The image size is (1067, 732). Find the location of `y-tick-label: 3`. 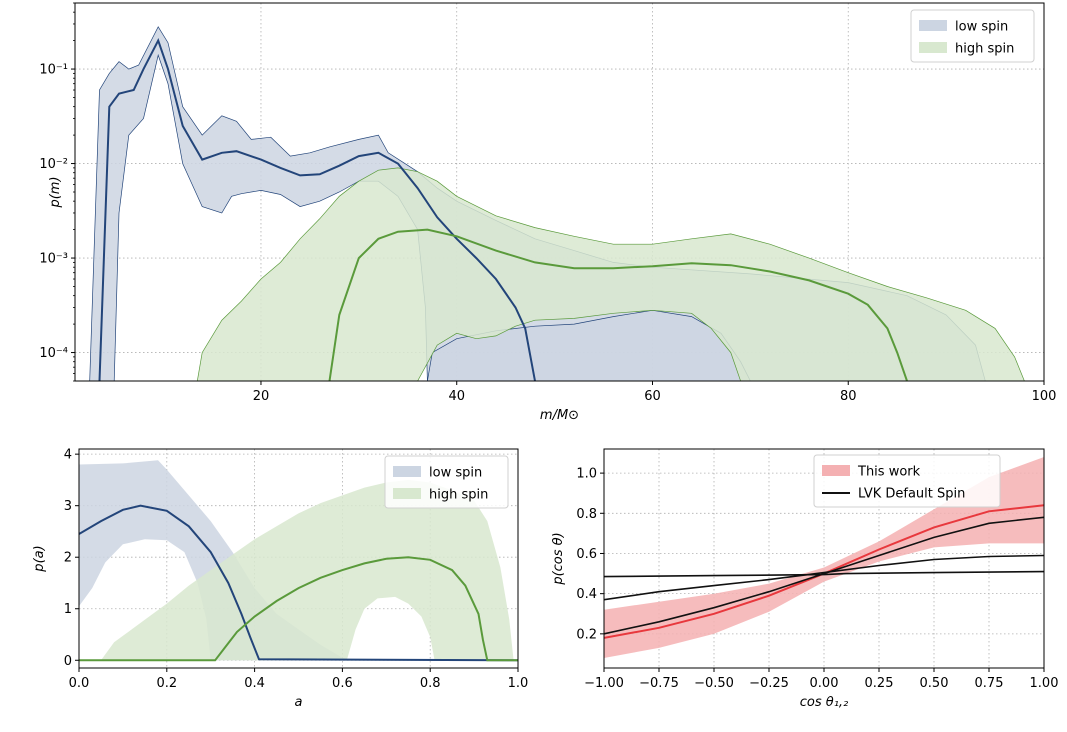

y-tick-label: 3 is located at coordinates (68, 506).